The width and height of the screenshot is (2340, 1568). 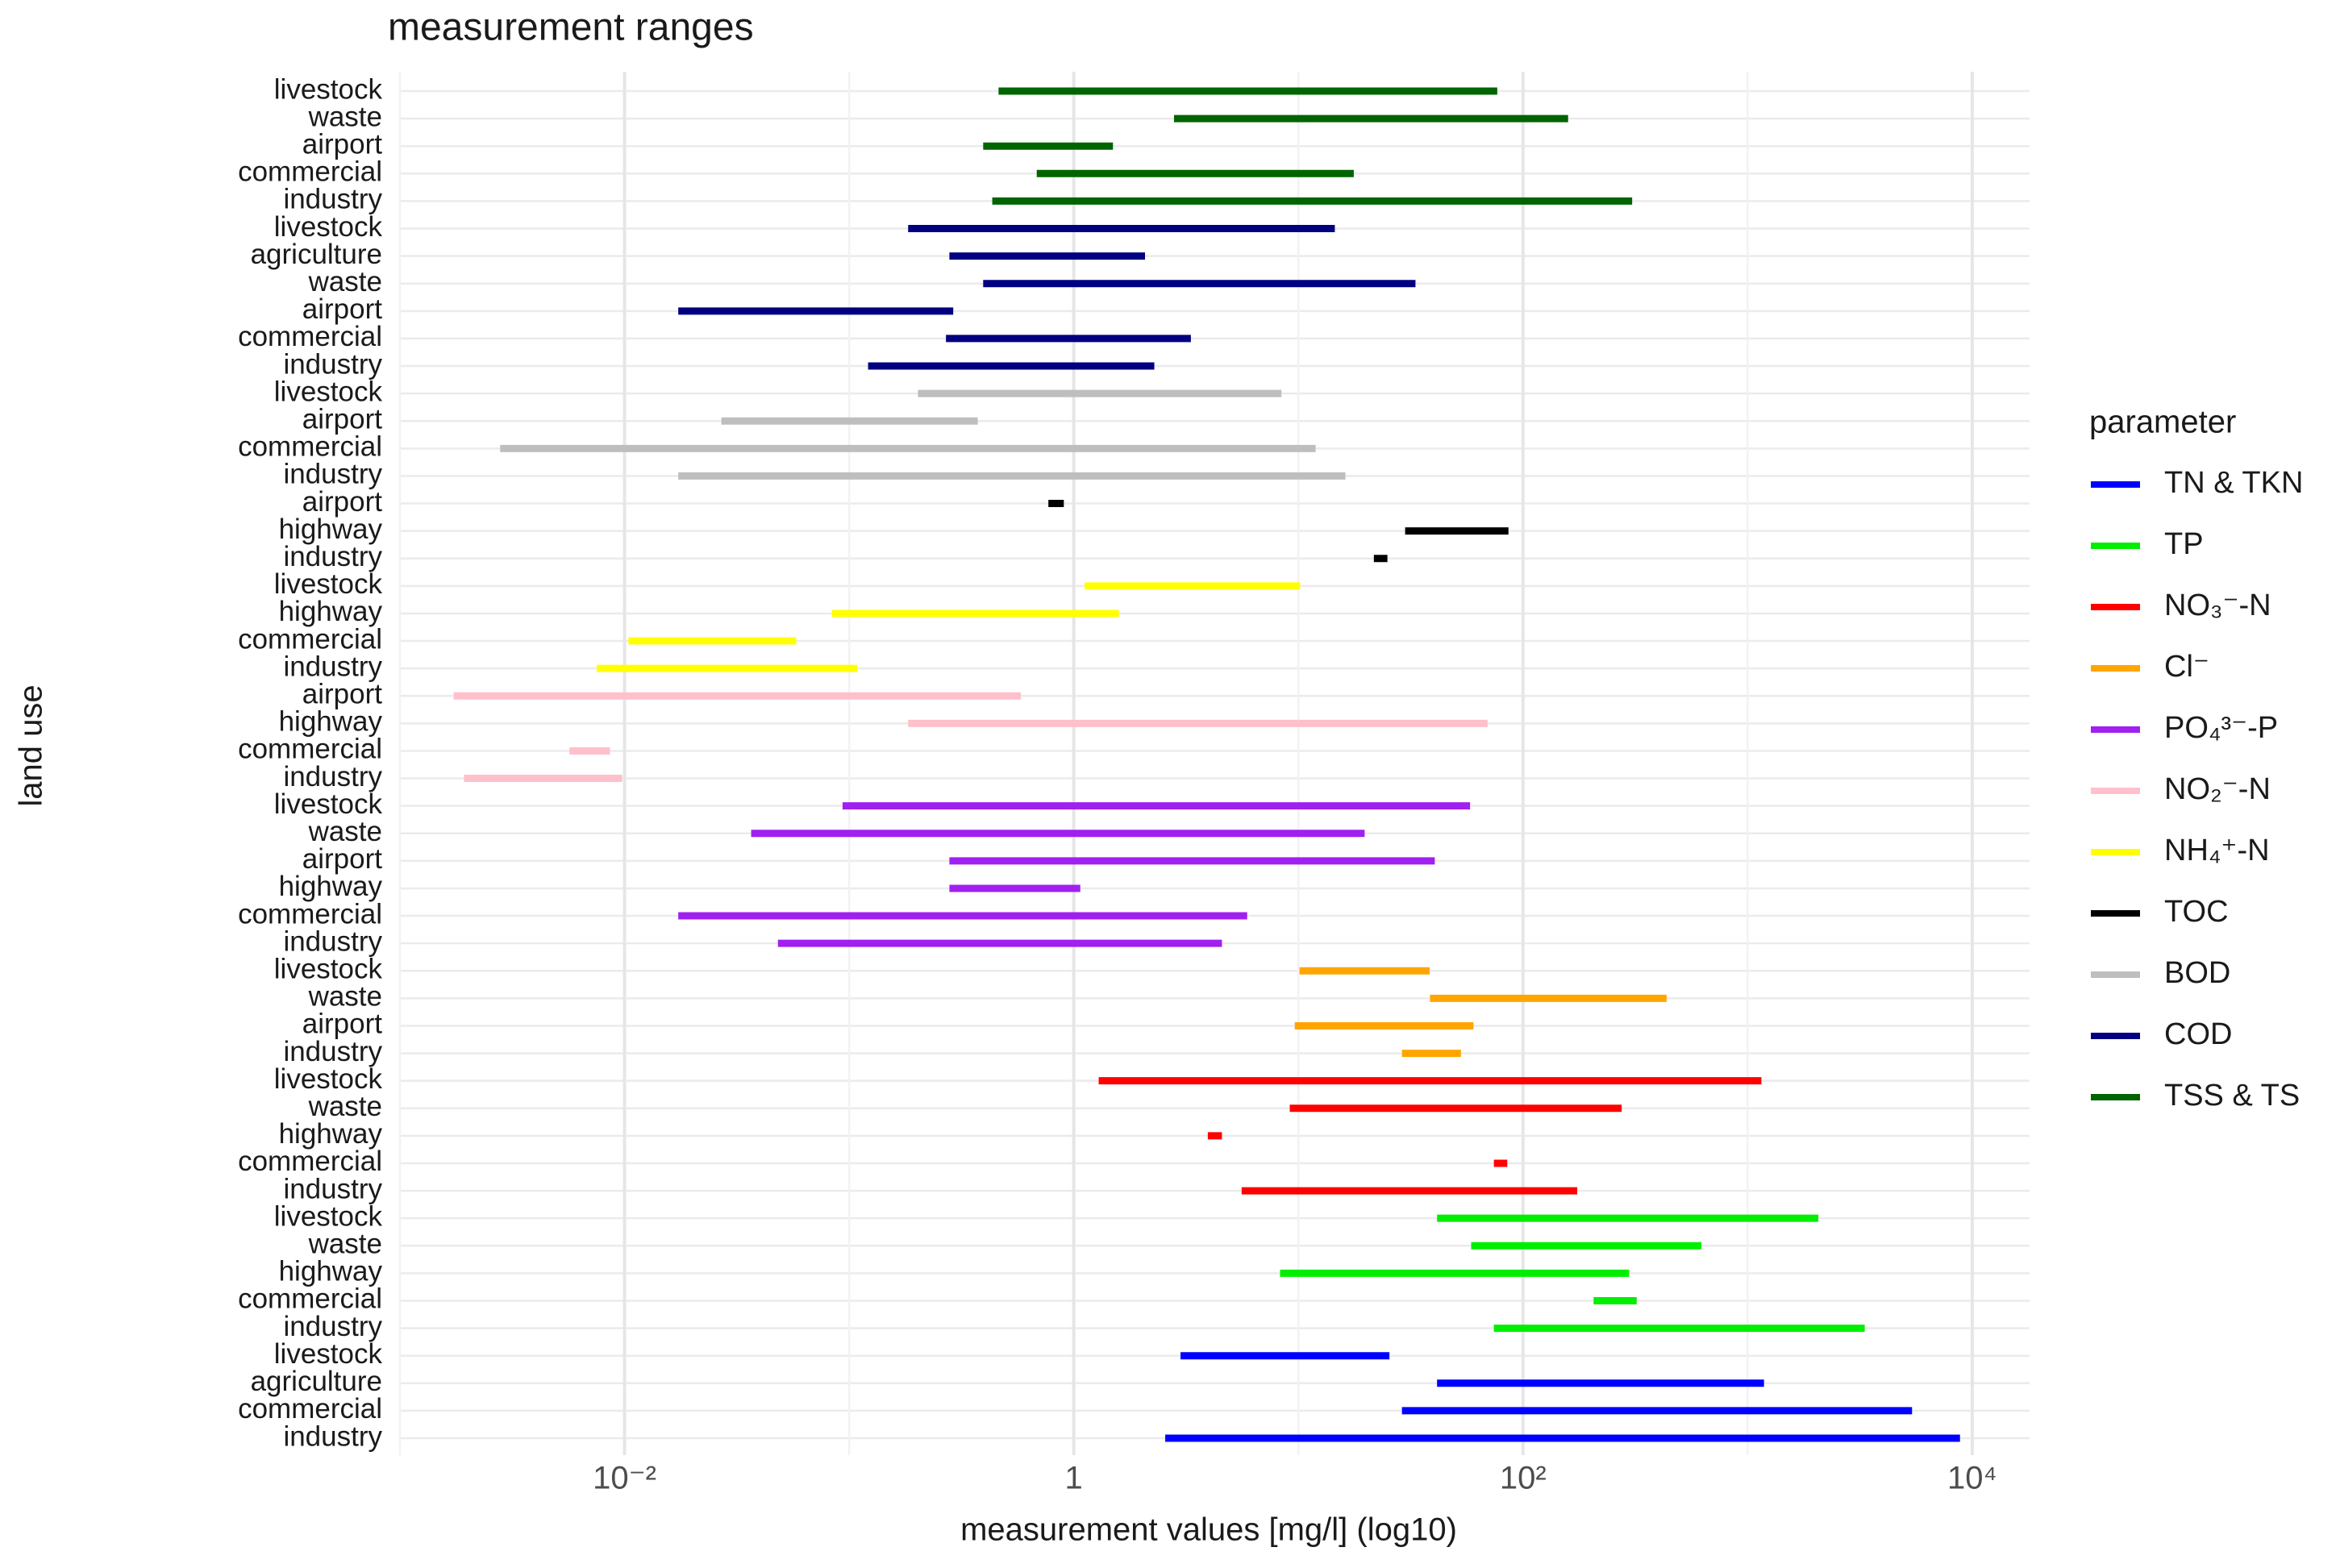 What do you see at coordinates (2197, 973) in the screenshot?
I see `legend-label: BOD` at bounding box center [2197, 973].